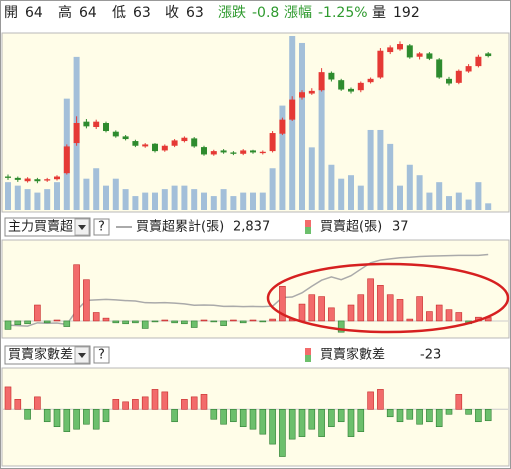 This screenshot has height=469, width=511. I want to click on quote-label: 漲跌, so click(232, 13).